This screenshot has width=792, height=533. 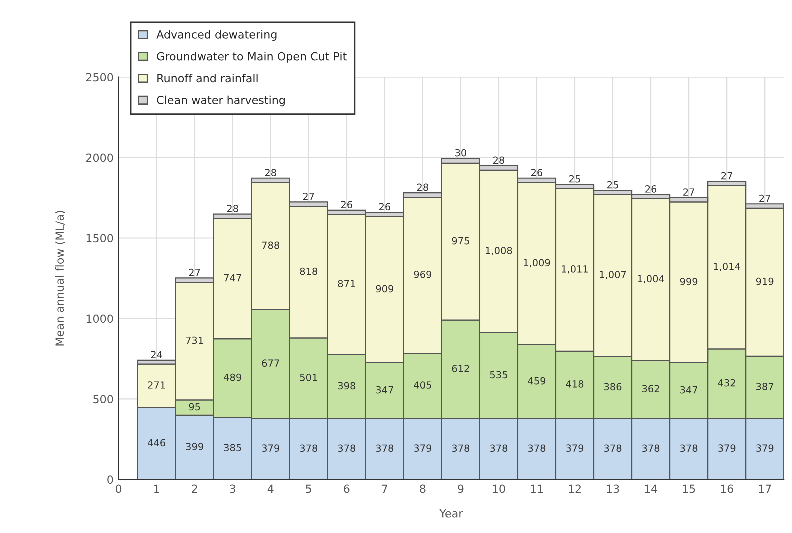 I want to click on data-label: 24, so click(x=156, y=354).